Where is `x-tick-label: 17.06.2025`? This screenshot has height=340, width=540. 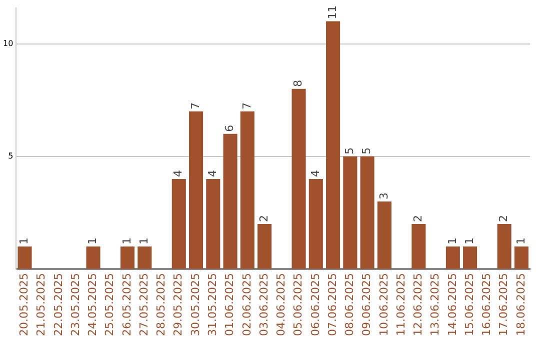 x-tick-label: 17.06.2025 is located at coordinates (503, 304).